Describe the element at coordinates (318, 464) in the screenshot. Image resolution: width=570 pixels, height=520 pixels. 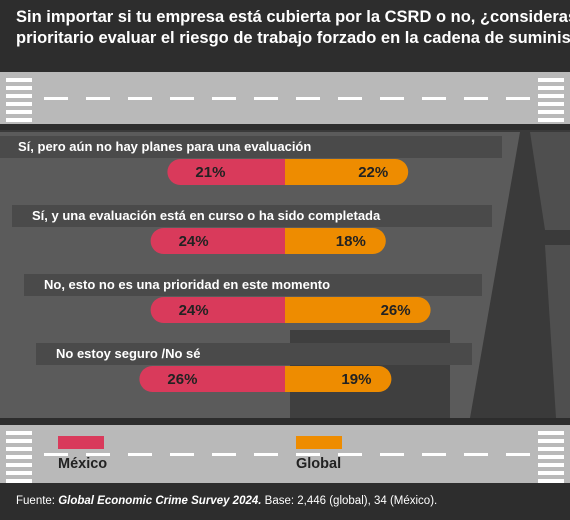
I see `legend-label: Global` at that location.